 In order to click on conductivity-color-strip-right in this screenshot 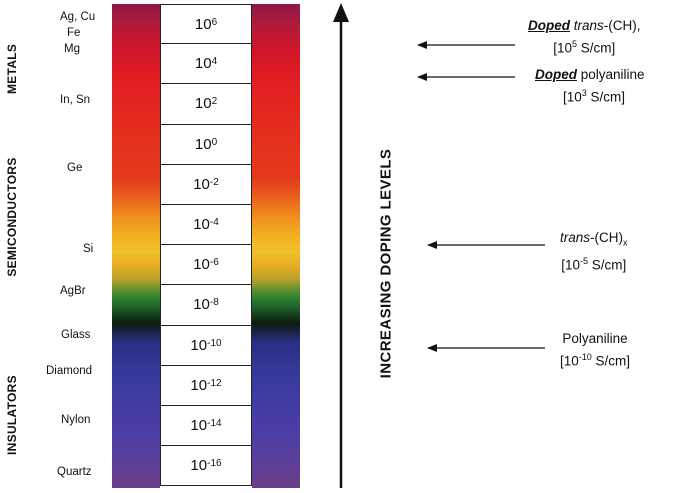, I will do `click(276, 246)`.